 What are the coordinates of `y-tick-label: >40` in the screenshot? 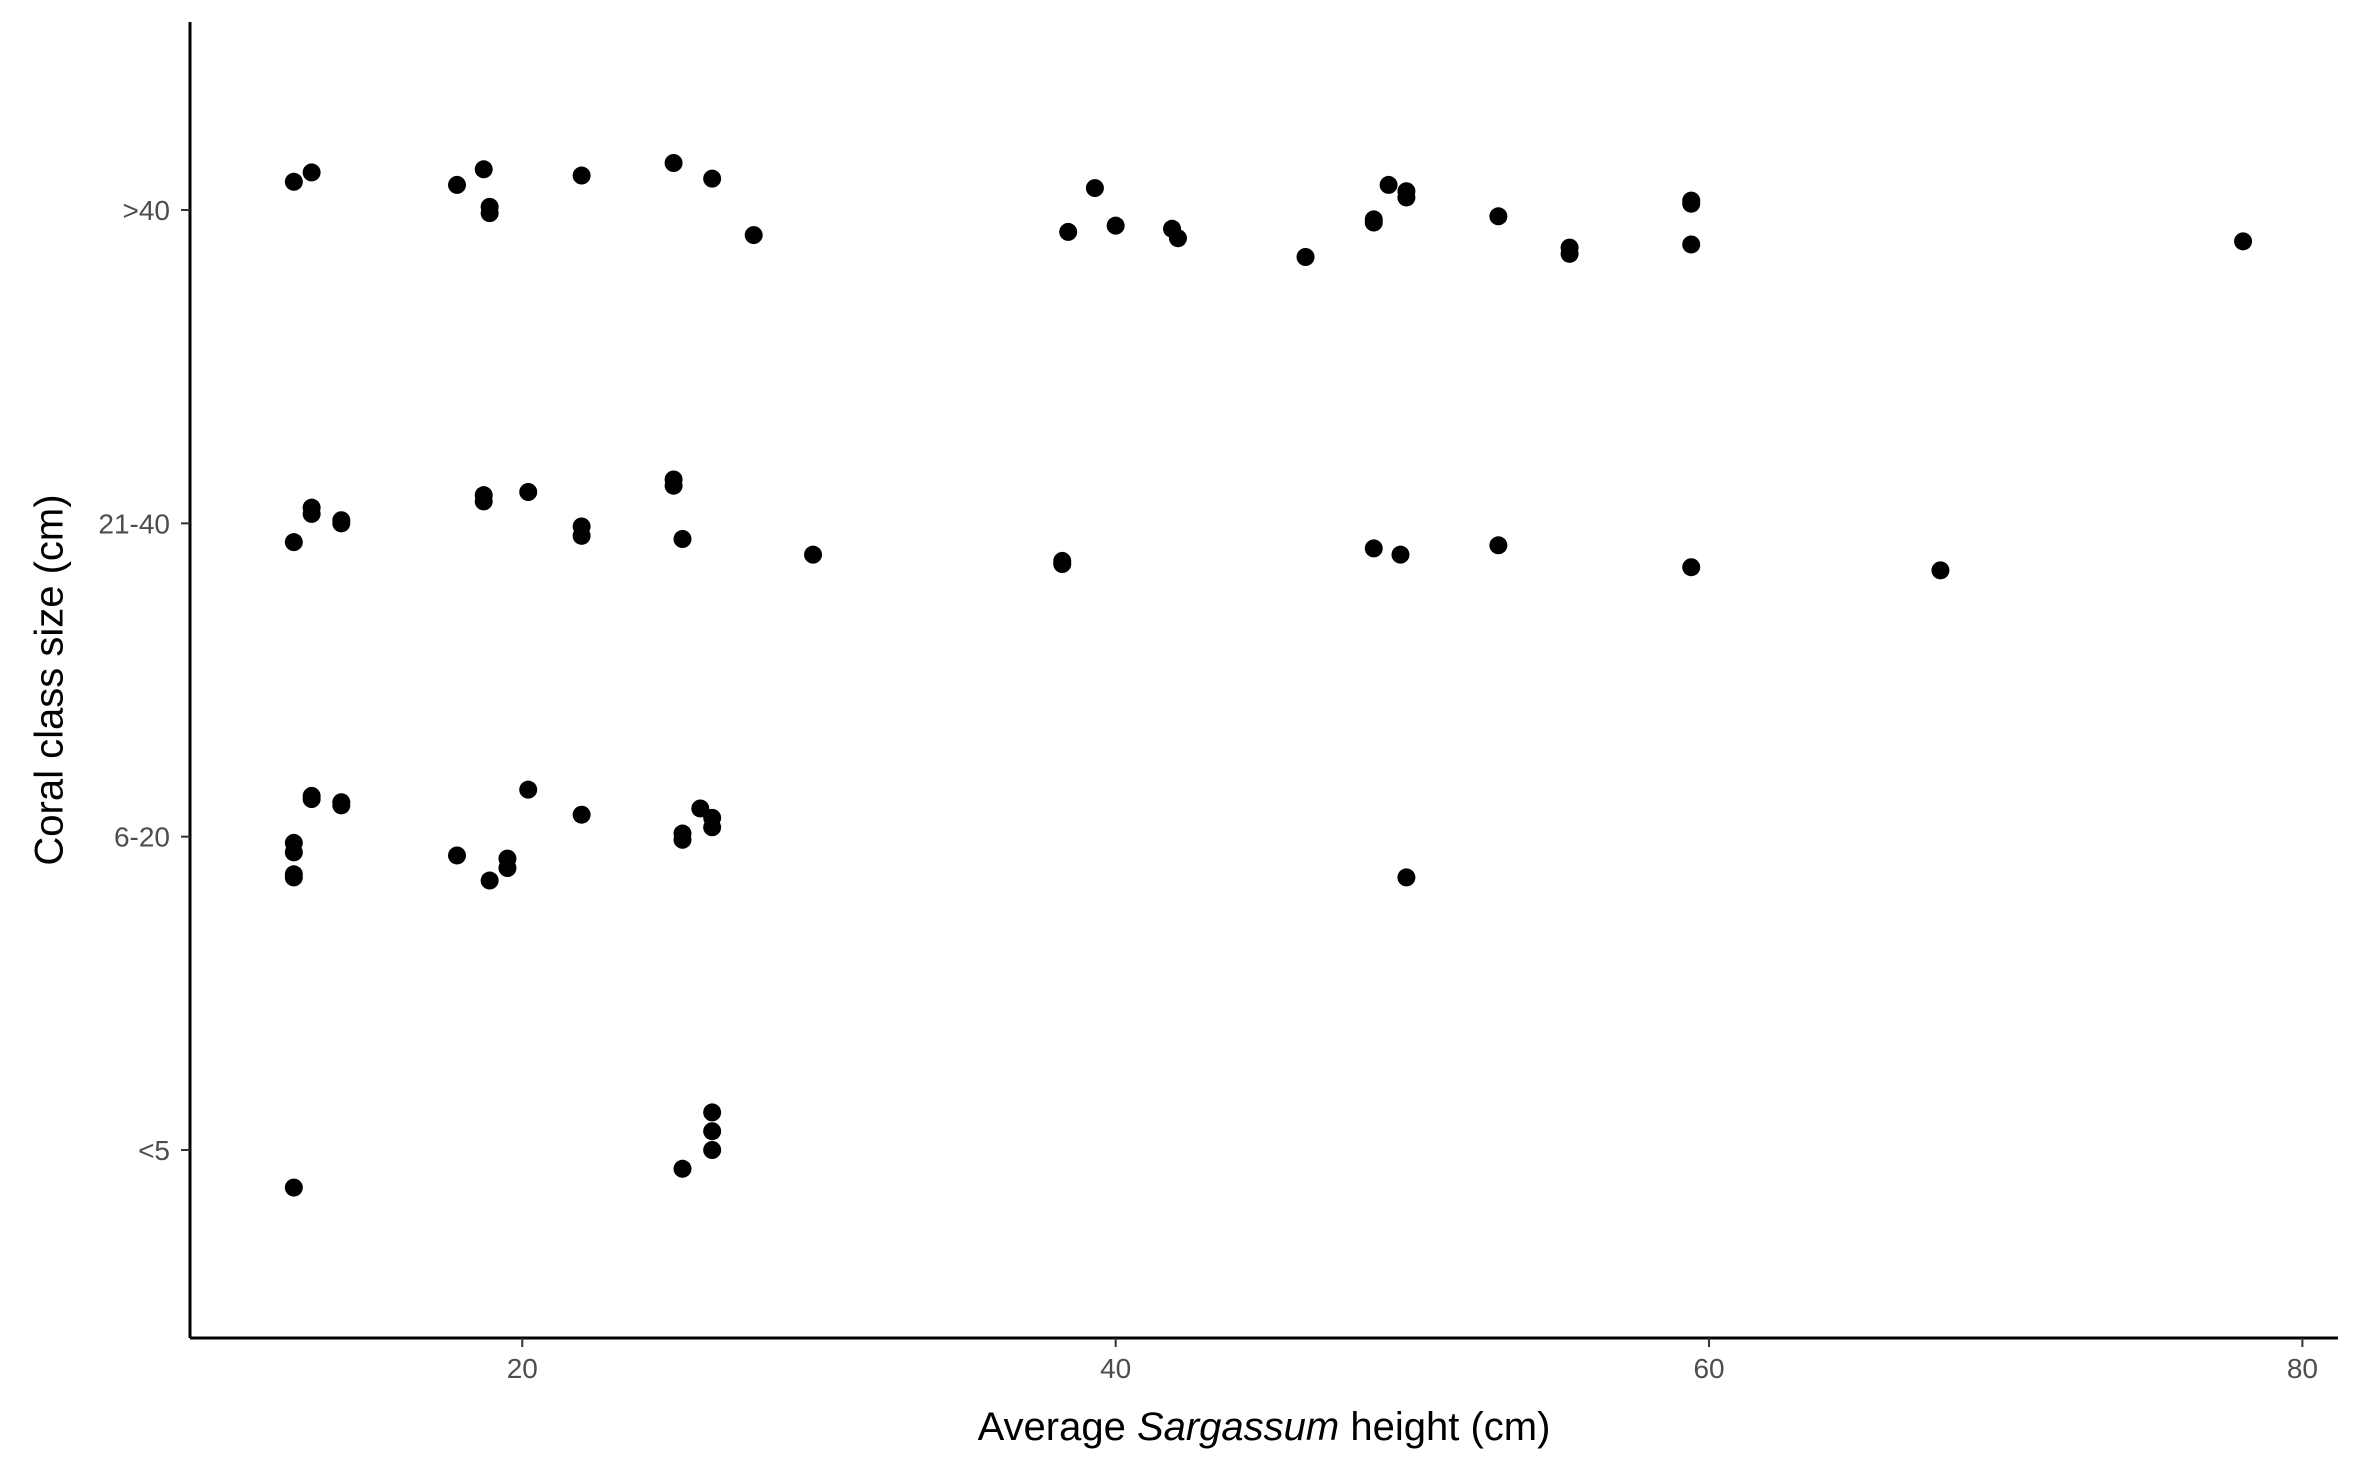 It's located at (147, 210).